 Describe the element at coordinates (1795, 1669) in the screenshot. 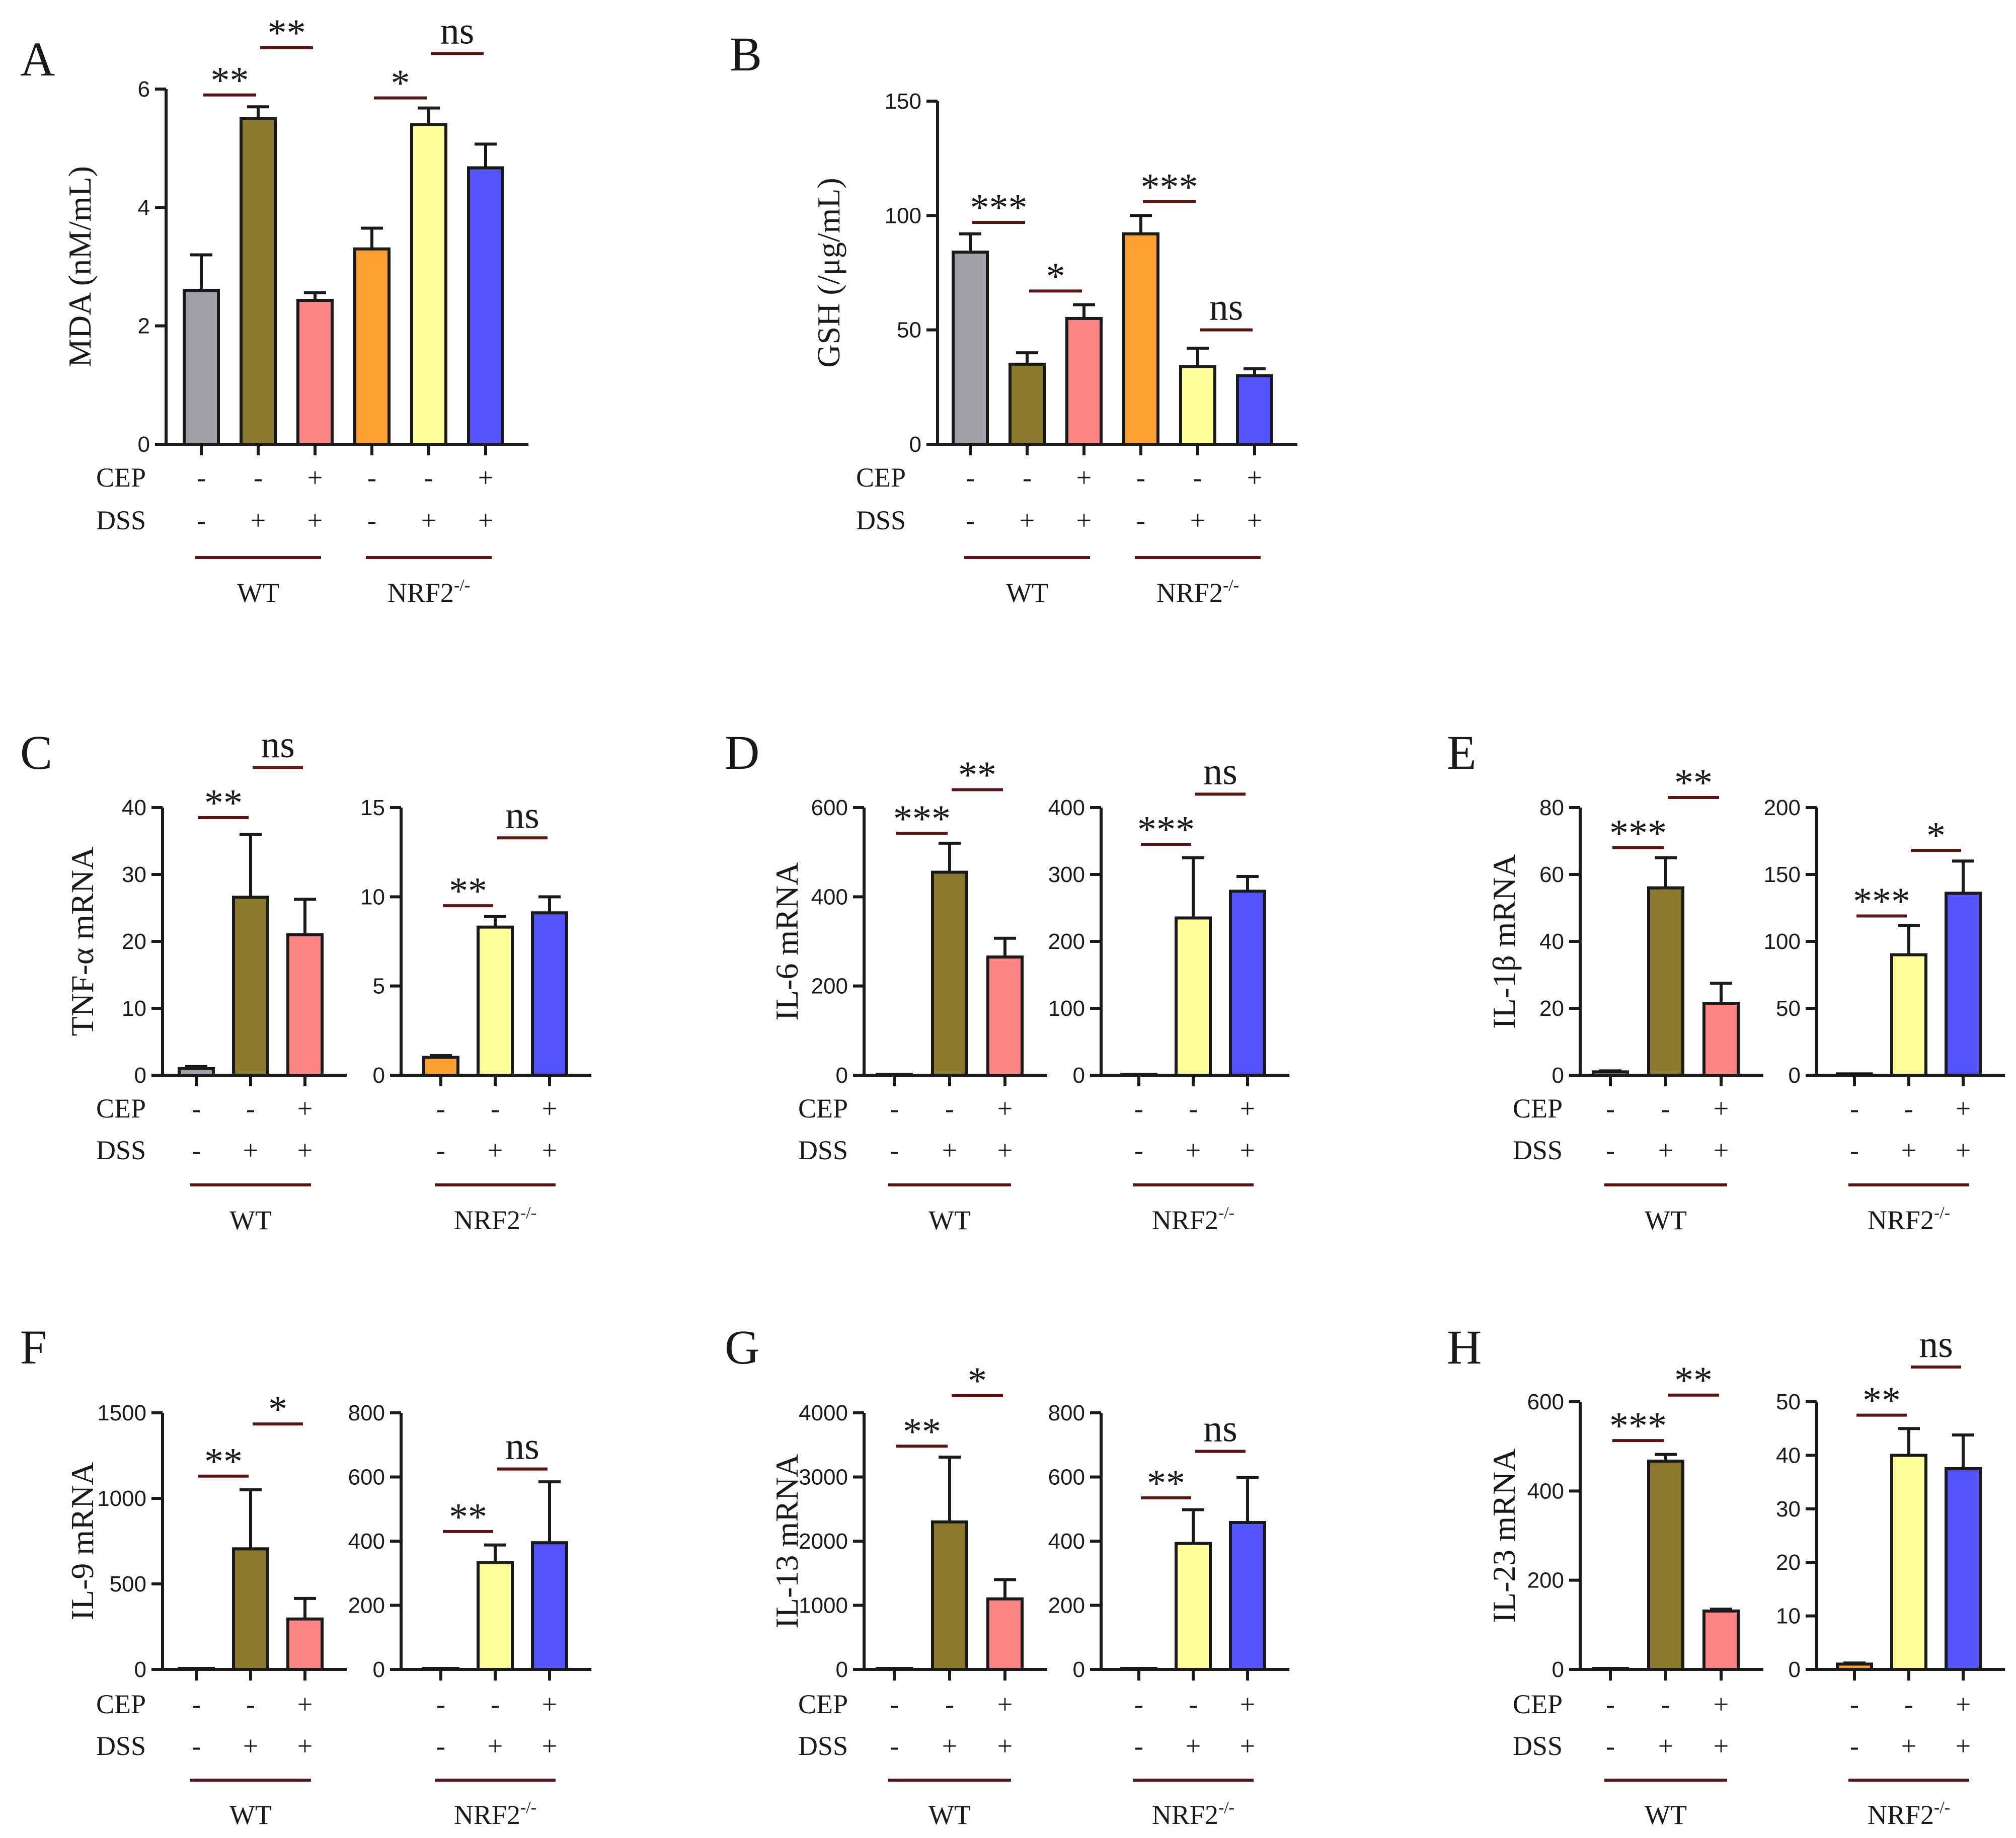

I see `y-tick-label: 0` at that location.